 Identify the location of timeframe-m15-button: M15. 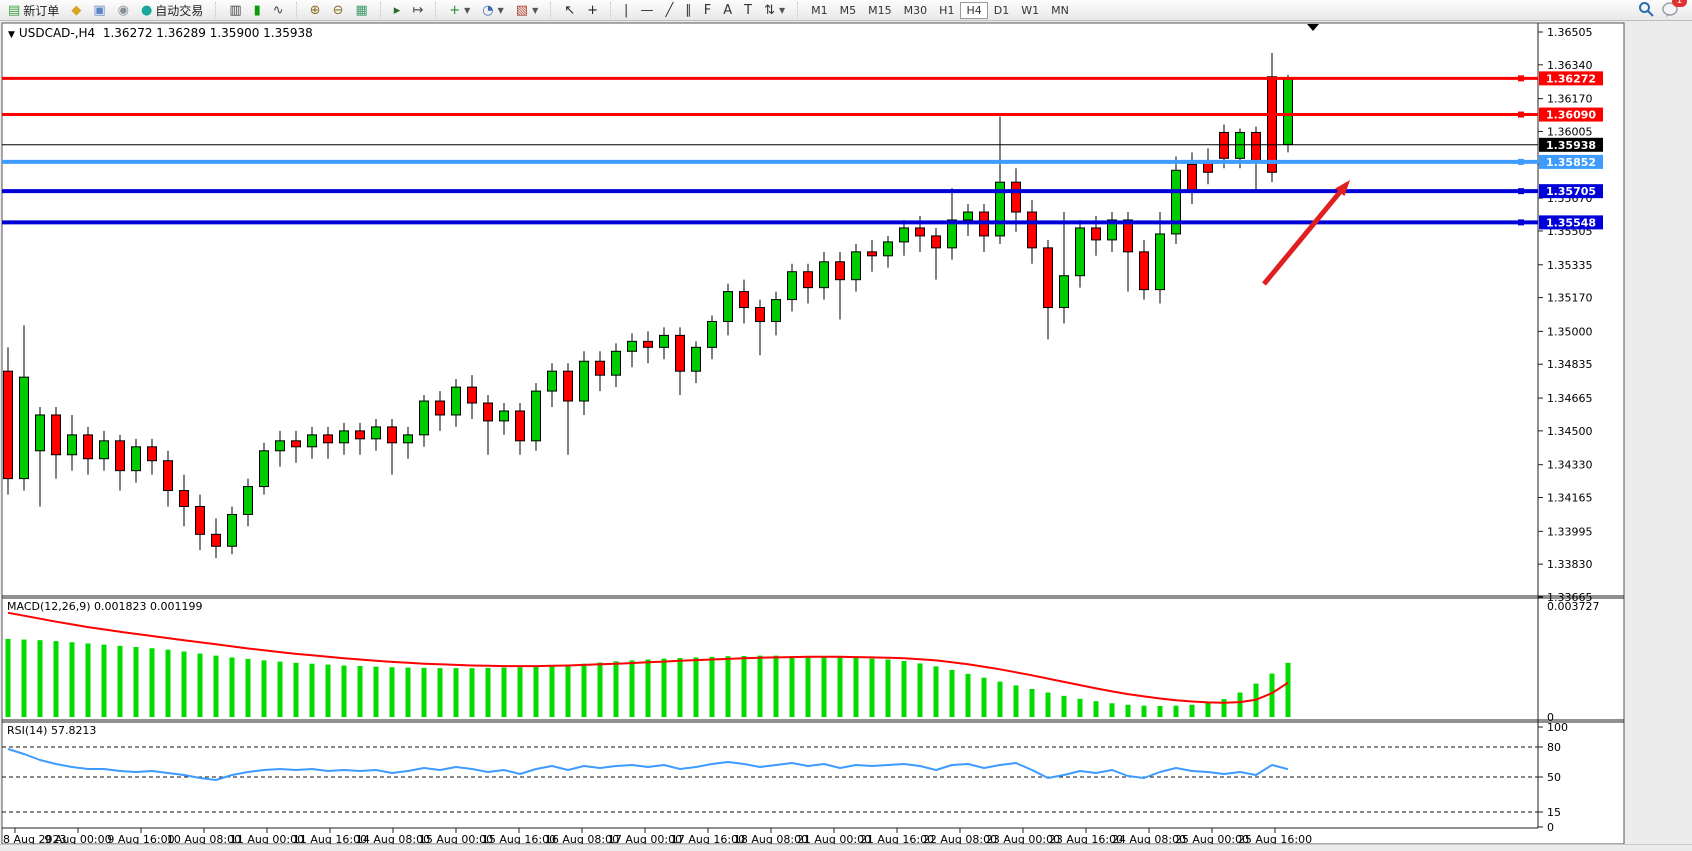
(880, 10).